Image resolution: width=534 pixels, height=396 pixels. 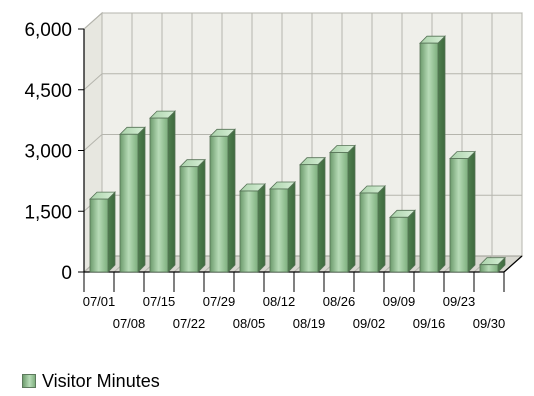 I want to click on x-tick-label: 08/12, so click(x=279, y=301).